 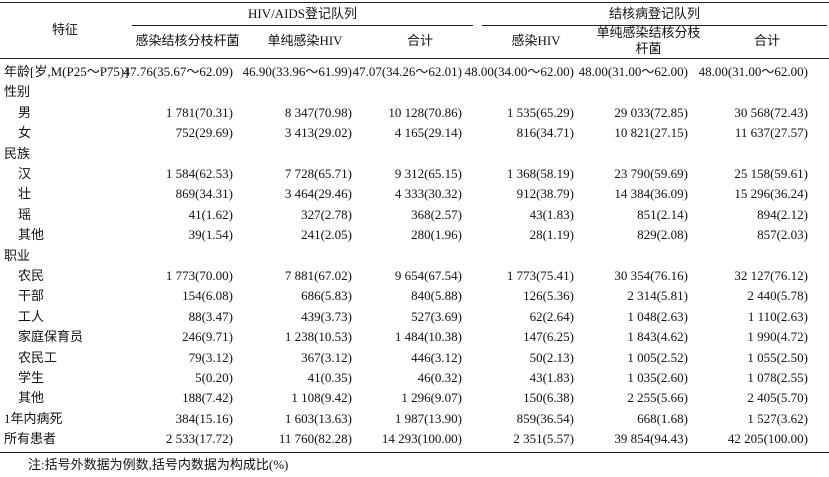 I want to click on cell: 150(6.38), so click(x=548, y=398).